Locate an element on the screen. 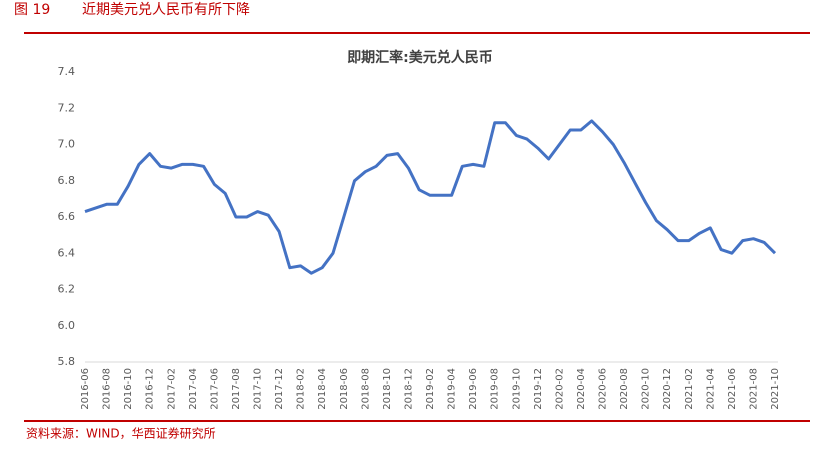  x-tick-label: 2017-06 is located at coordinates (214, 389).